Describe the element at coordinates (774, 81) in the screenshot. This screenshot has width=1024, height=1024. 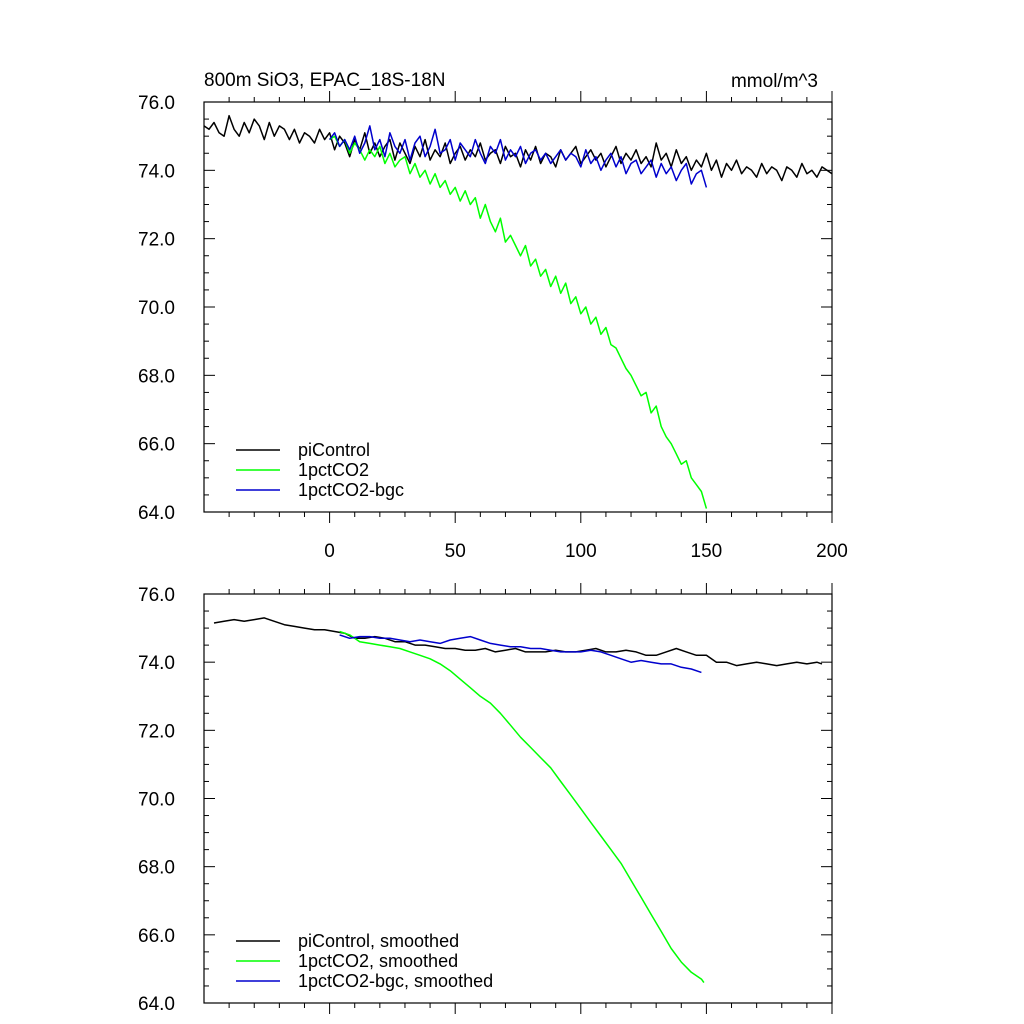
I see `figure-units: mmol/m^3` at that location.